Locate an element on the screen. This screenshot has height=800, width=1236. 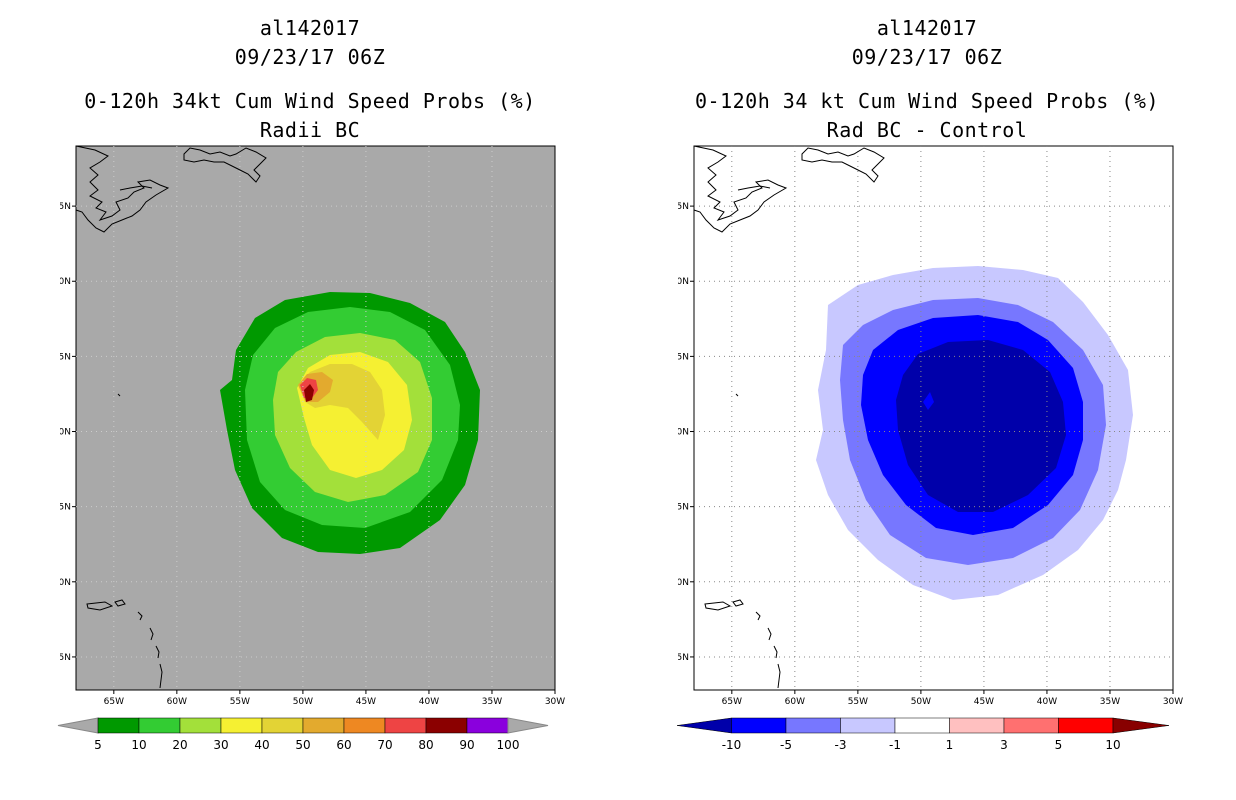
left-lon-label: 40W is located at coordinates (429, 702).